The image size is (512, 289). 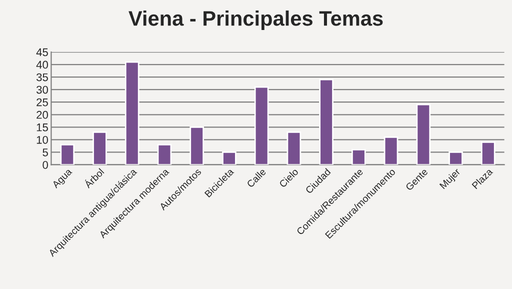 I want to click on y-tick-label: 10, so click(x=42, y=140).